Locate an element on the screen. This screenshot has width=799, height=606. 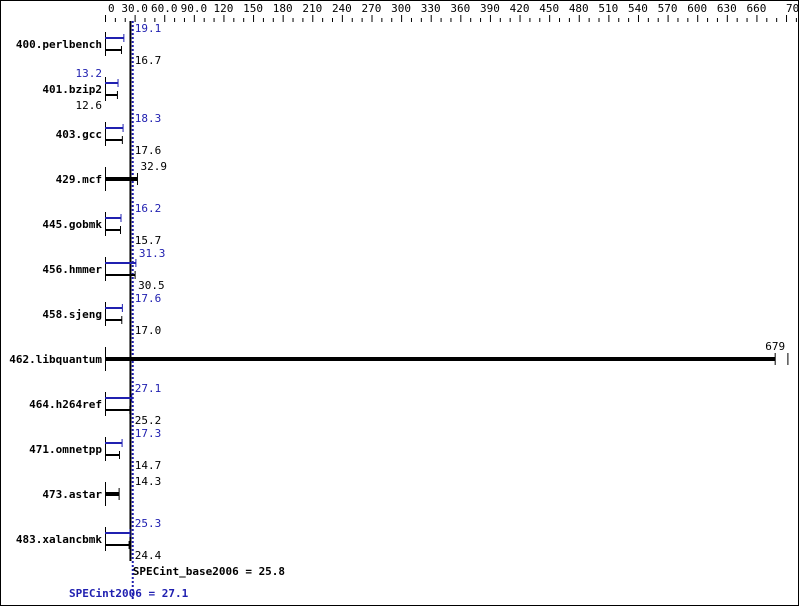
x-tick-label: 180 is located at coordinates (283, 8).